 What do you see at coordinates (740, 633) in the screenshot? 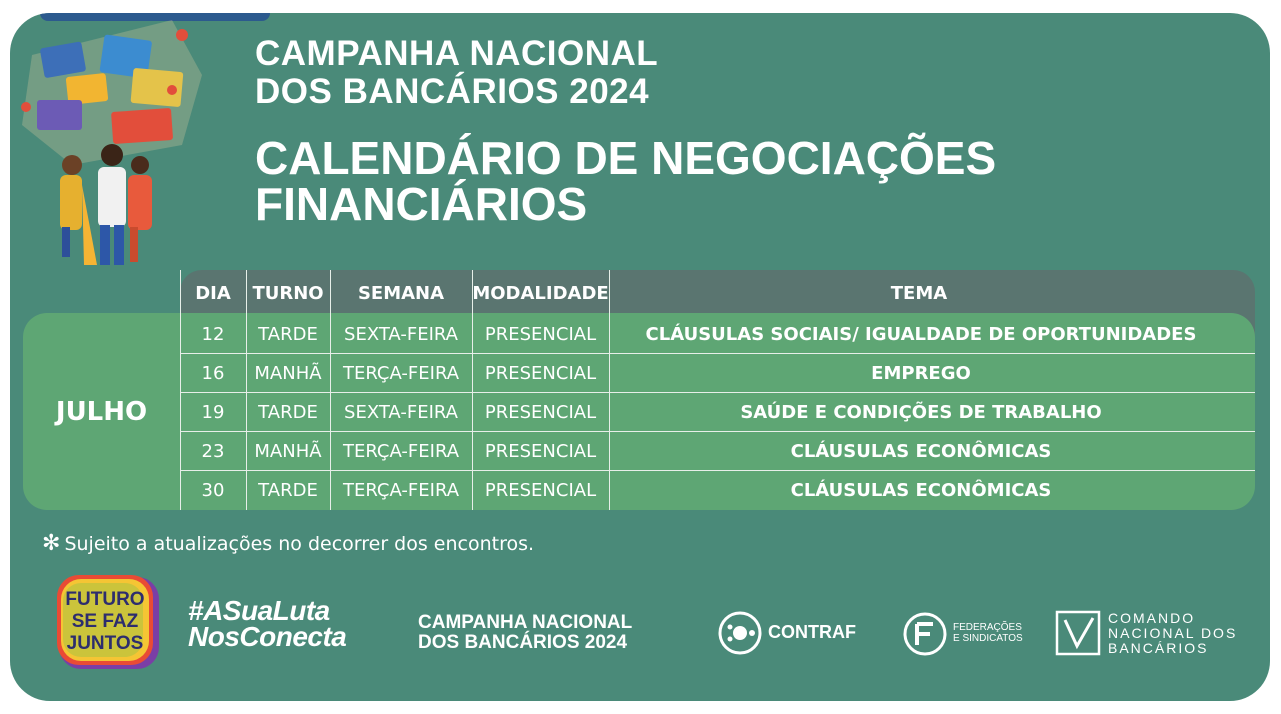
I see `contraf-logo` at bounding box center [740, 633].